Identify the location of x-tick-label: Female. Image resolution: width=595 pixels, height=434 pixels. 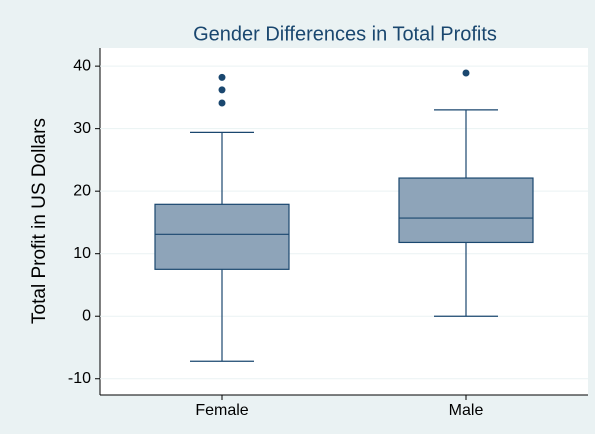
(221, 410).